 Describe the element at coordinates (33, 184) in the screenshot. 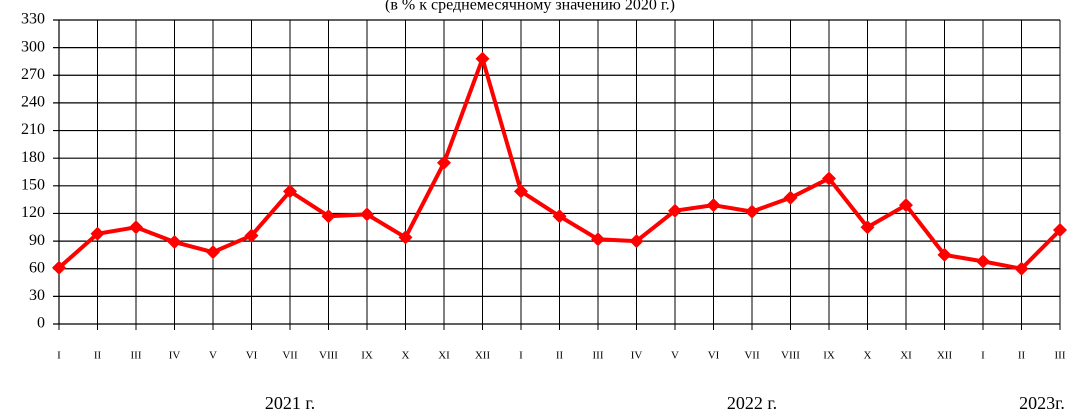

I see `y-tick-label: 150` at that location.